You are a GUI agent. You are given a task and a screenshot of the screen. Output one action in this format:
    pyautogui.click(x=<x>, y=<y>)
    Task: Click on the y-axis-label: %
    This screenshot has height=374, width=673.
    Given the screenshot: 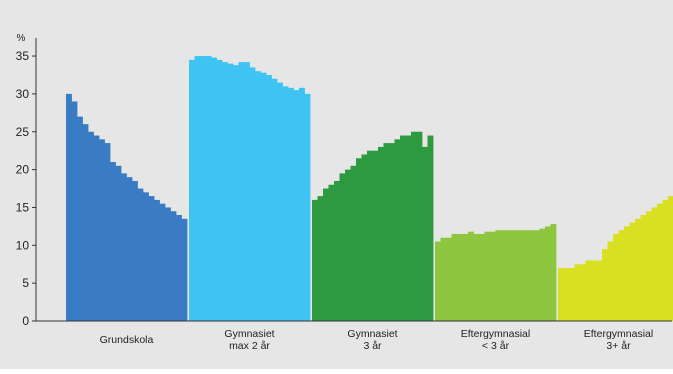 What is the action you would take?
    pyautogui.click(x=21, y=38)
    